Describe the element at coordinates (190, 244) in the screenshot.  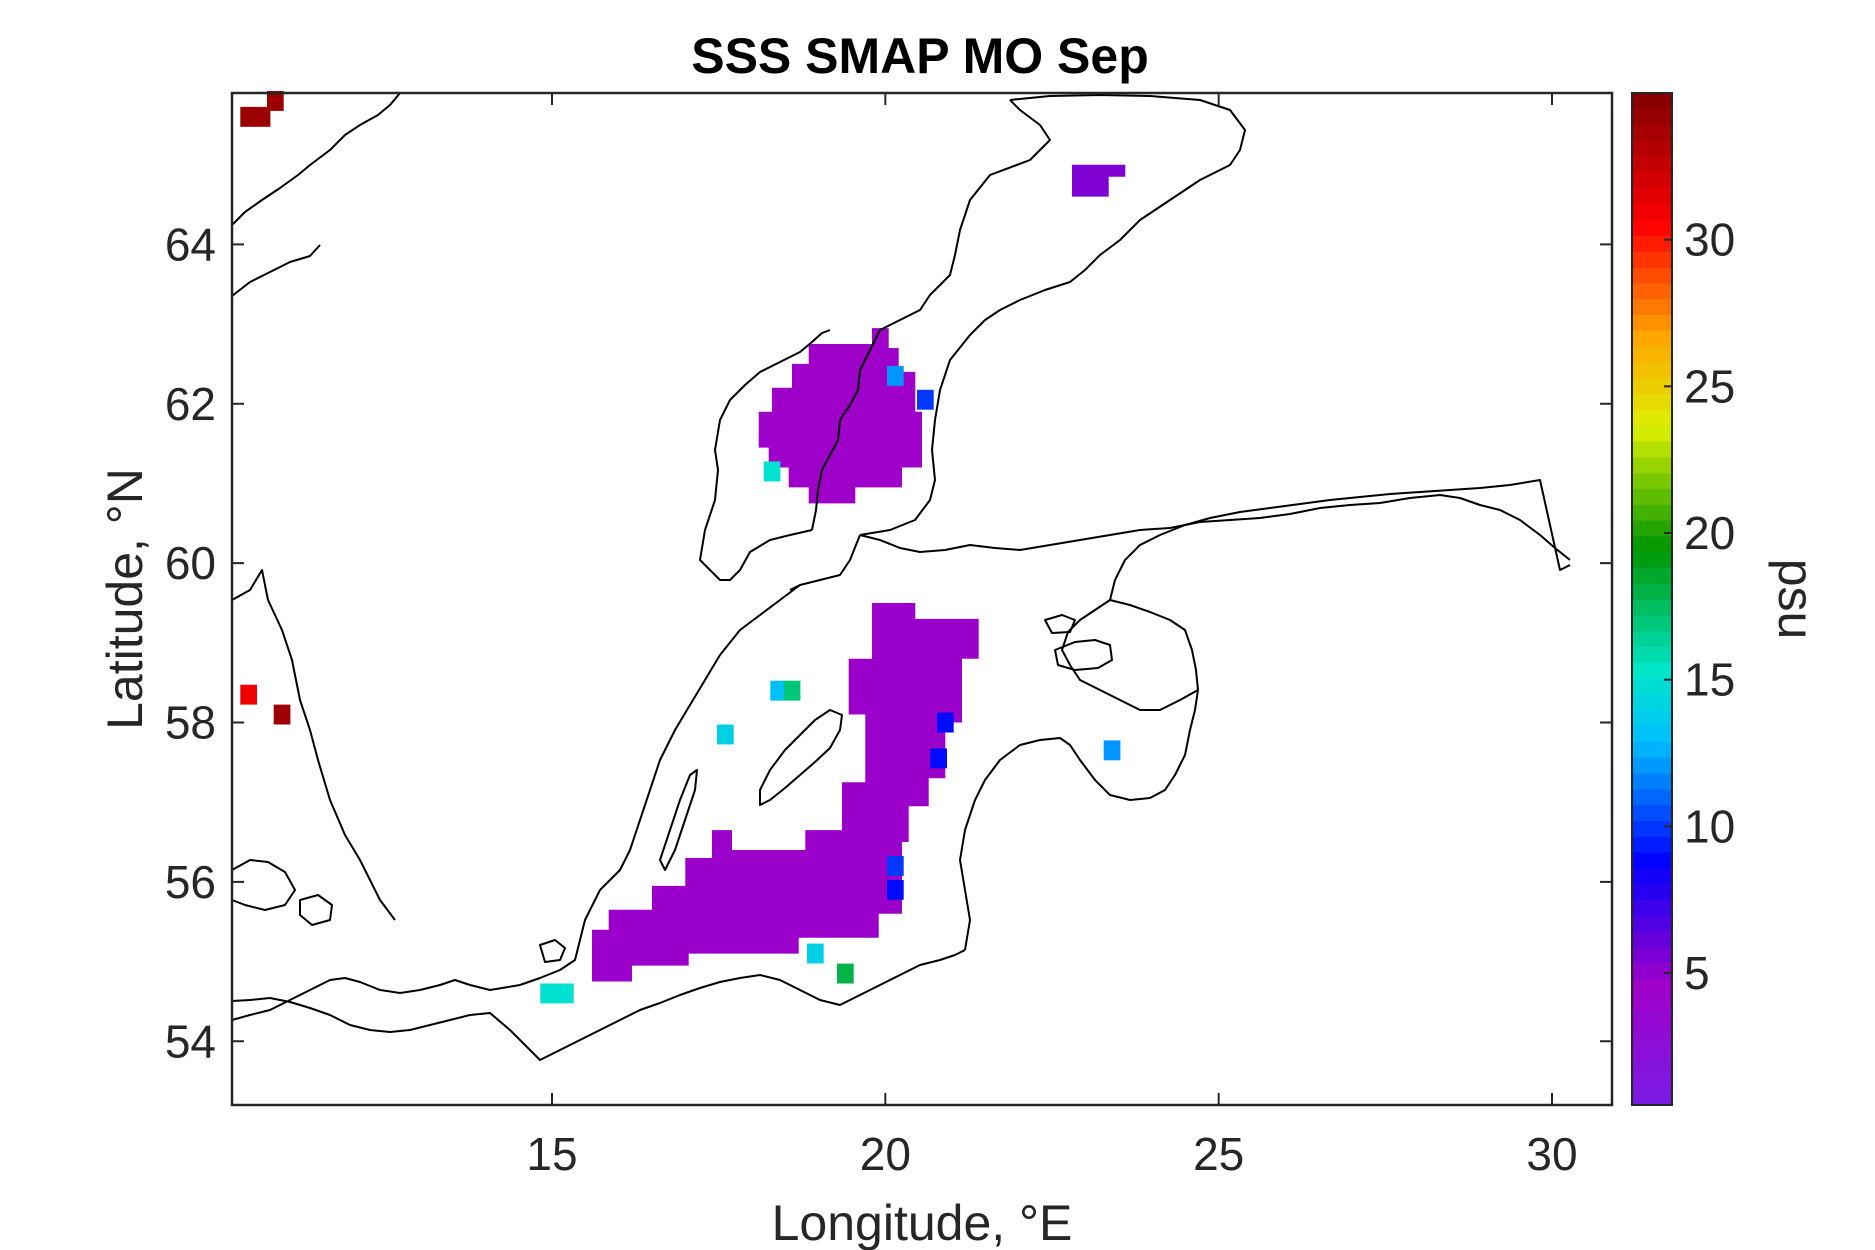
I see `y-tick-label: 64` at that location.